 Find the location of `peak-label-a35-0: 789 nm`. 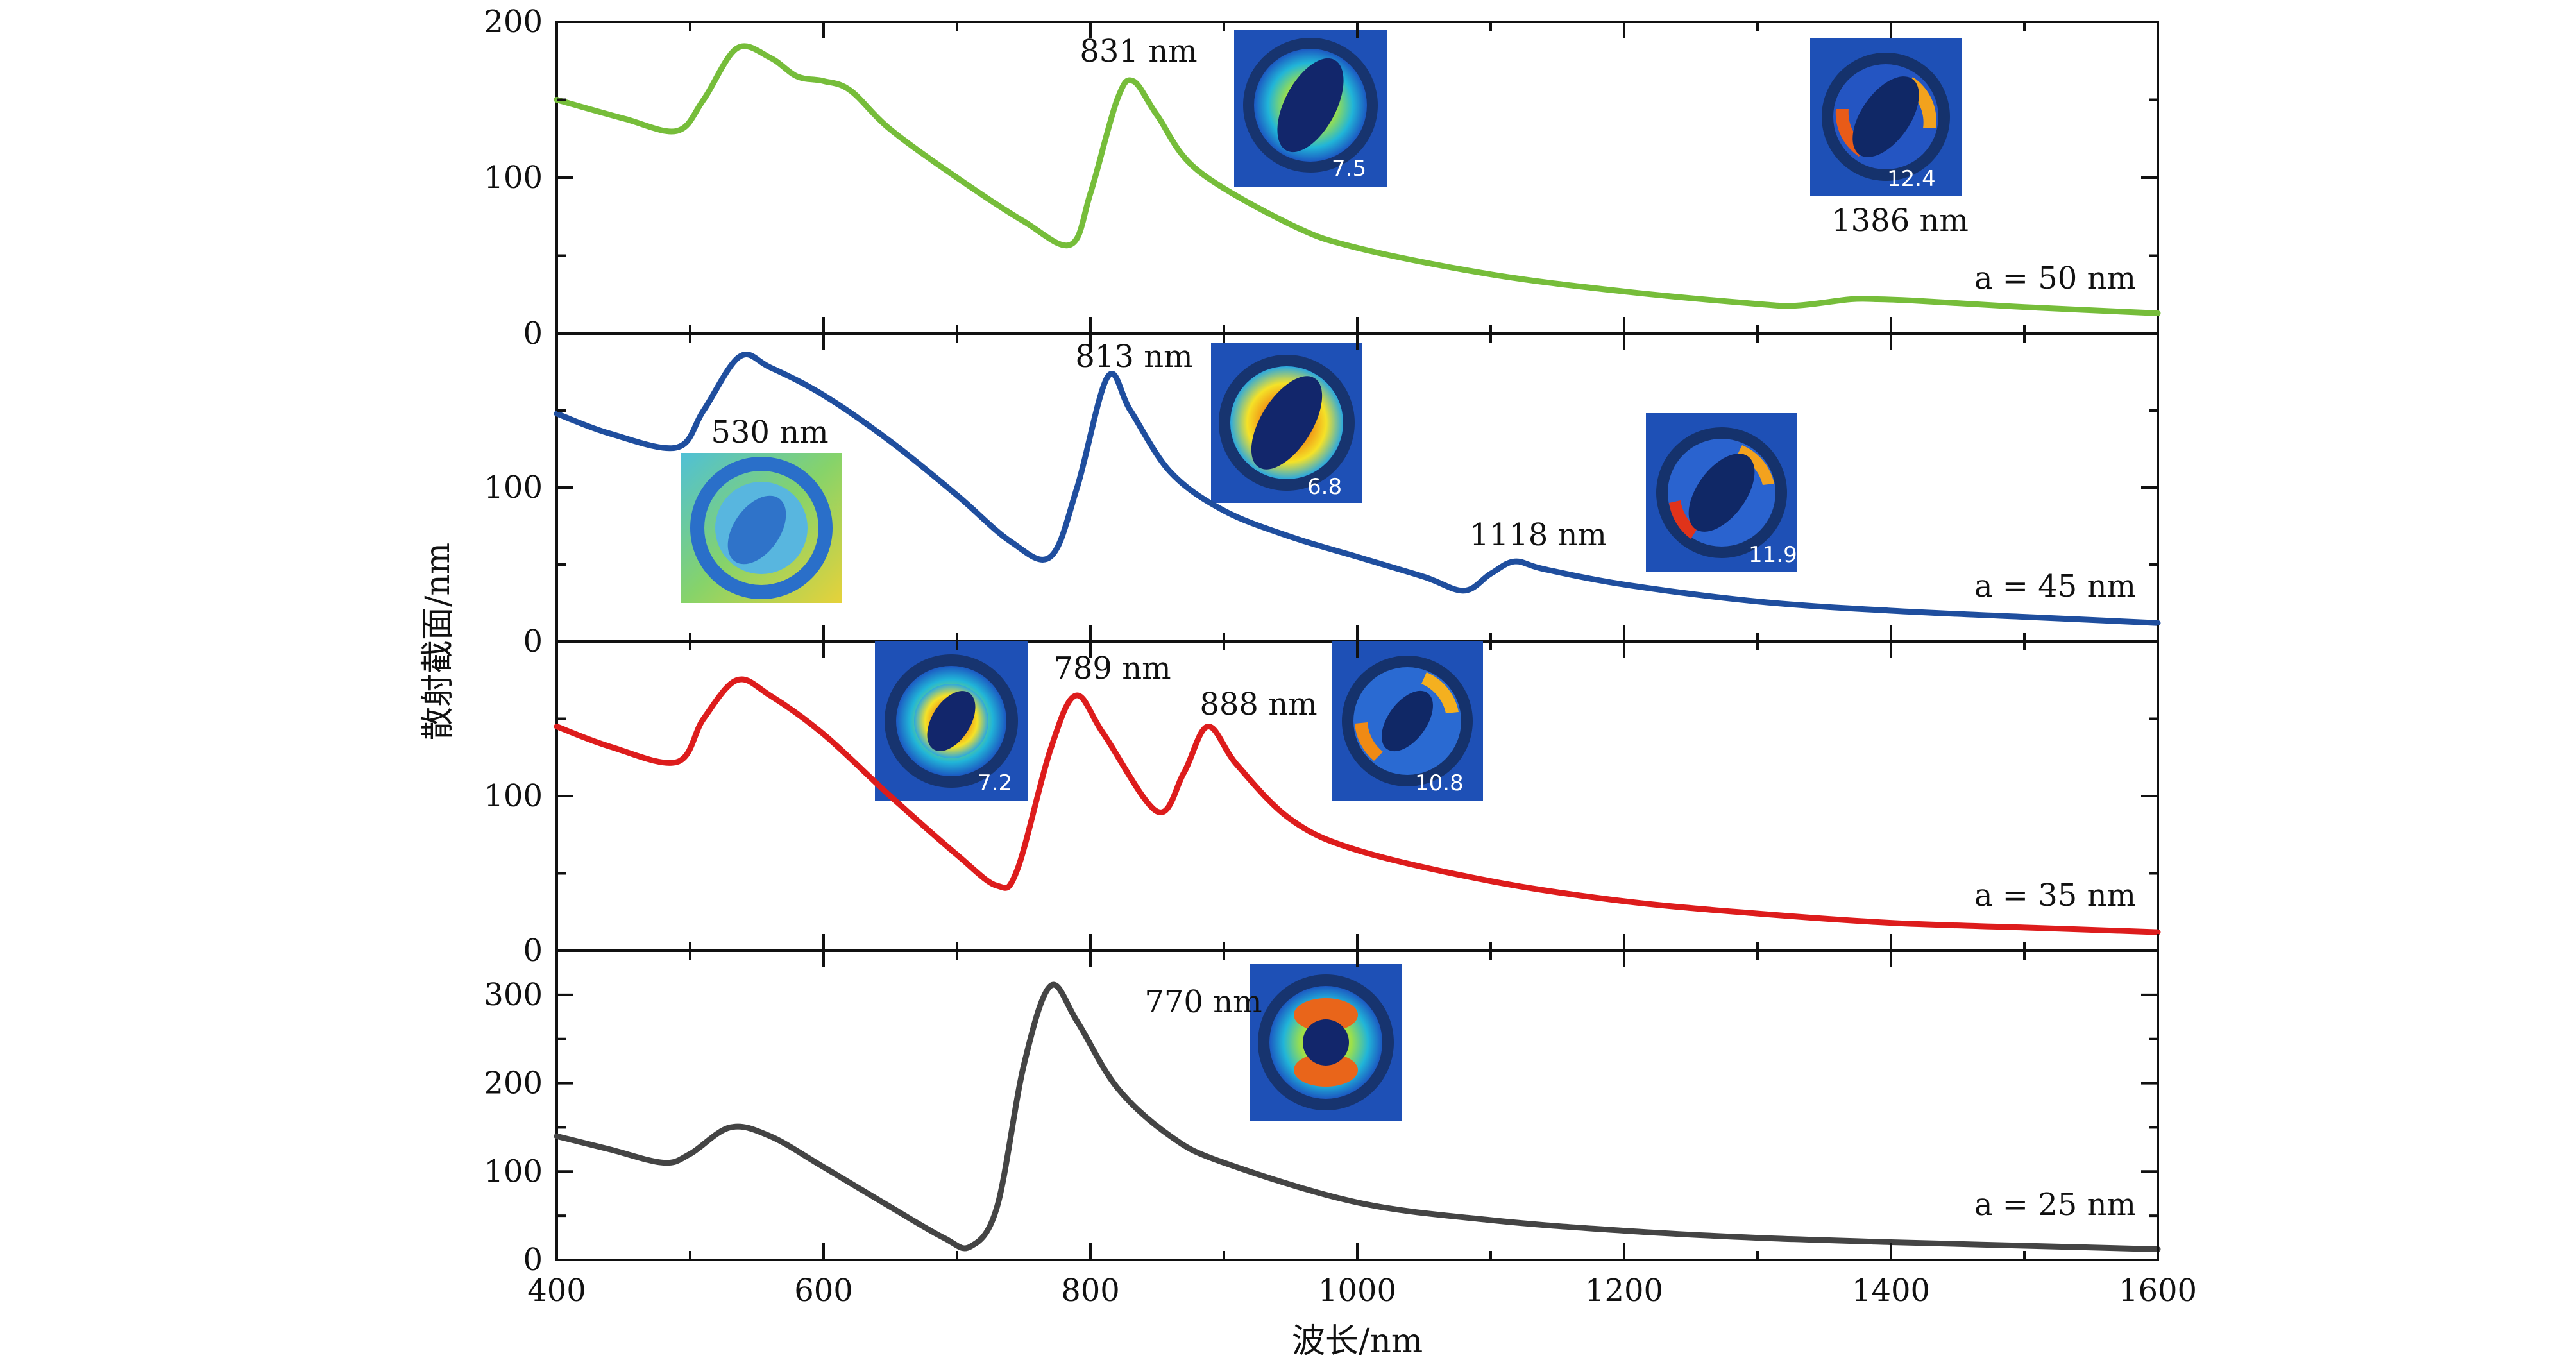

peak-label-a35-0: 789 nm is located at coordinates (1112, 668).